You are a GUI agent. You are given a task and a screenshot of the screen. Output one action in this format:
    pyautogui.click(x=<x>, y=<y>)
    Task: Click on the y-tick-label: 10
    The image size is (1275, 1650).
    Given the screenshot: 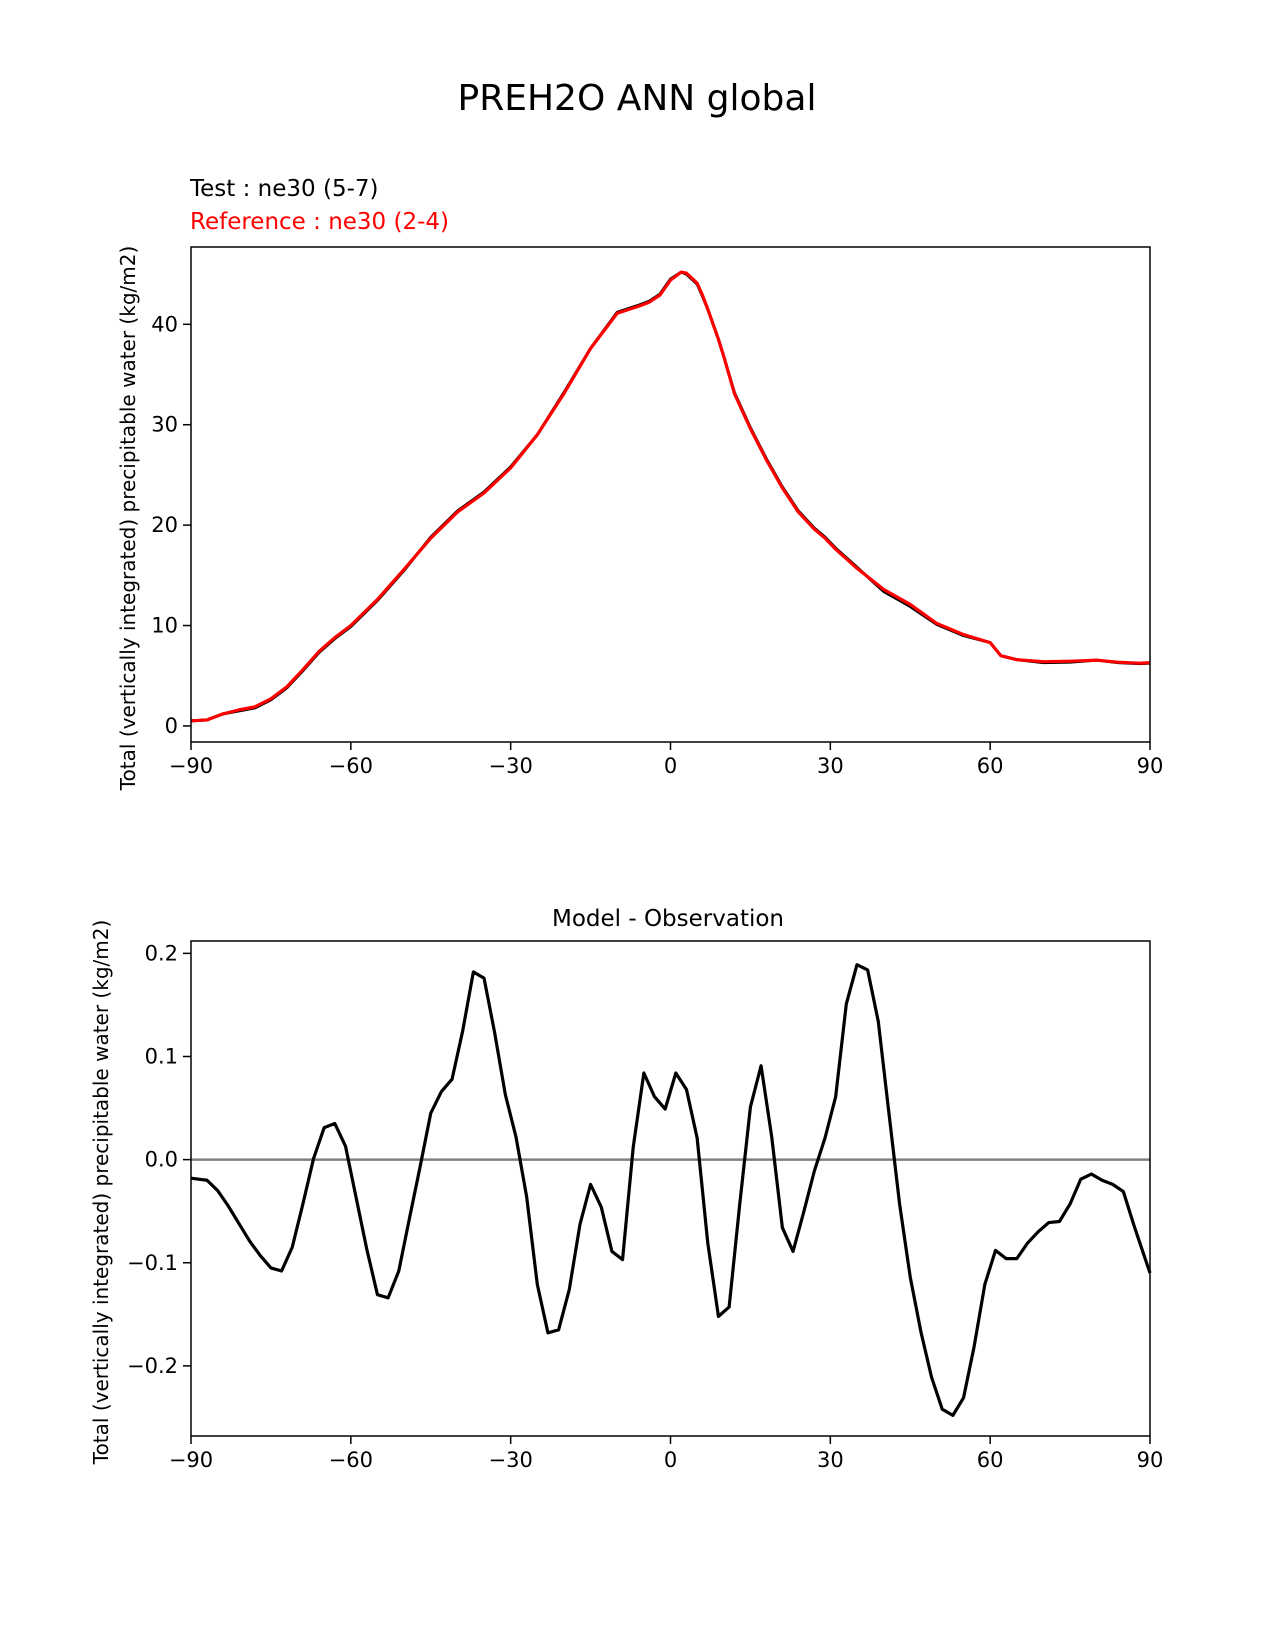 What is the action you would take?
    pyautogui.click(x=164, y=626)
    